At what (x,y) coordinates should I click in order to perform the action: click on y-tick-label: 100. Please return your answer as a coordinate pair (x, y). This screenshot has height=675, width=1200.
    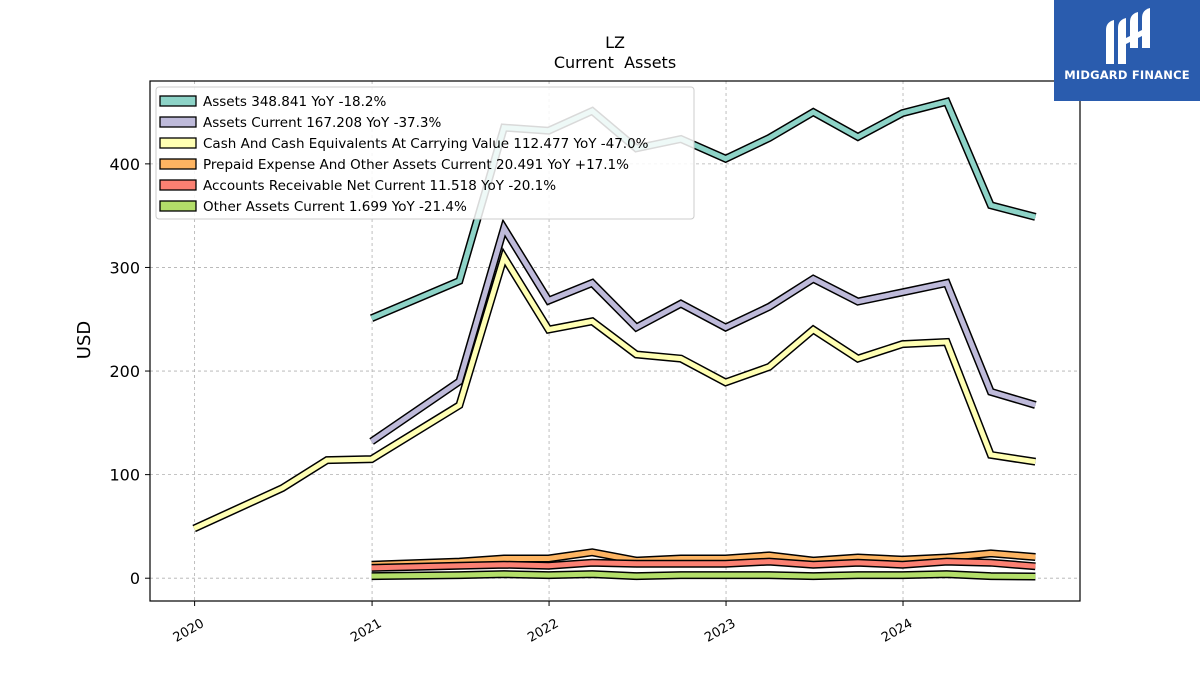
    Looking at the image, I should click on (124, 475).